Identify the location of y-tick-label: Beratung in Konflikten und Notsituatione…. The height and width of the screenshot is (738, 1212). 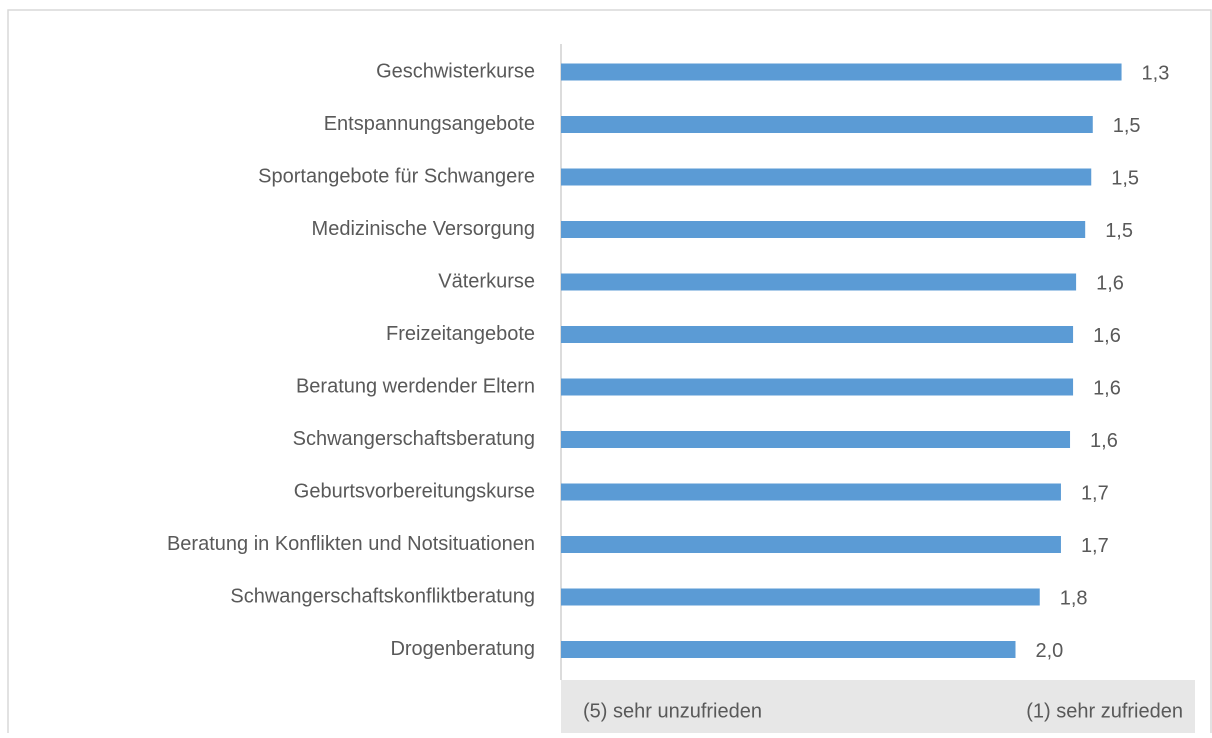
(351, 544).